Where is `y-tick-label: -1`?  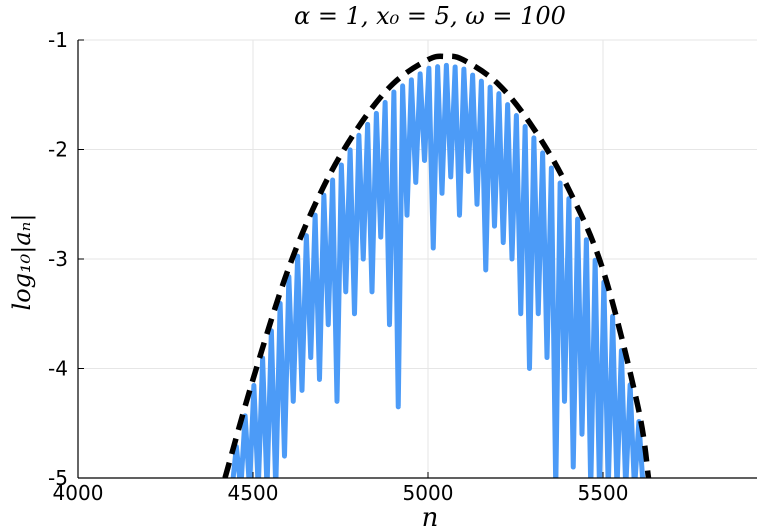 y-tick-label: -1 is located at coordinates (58, 40).